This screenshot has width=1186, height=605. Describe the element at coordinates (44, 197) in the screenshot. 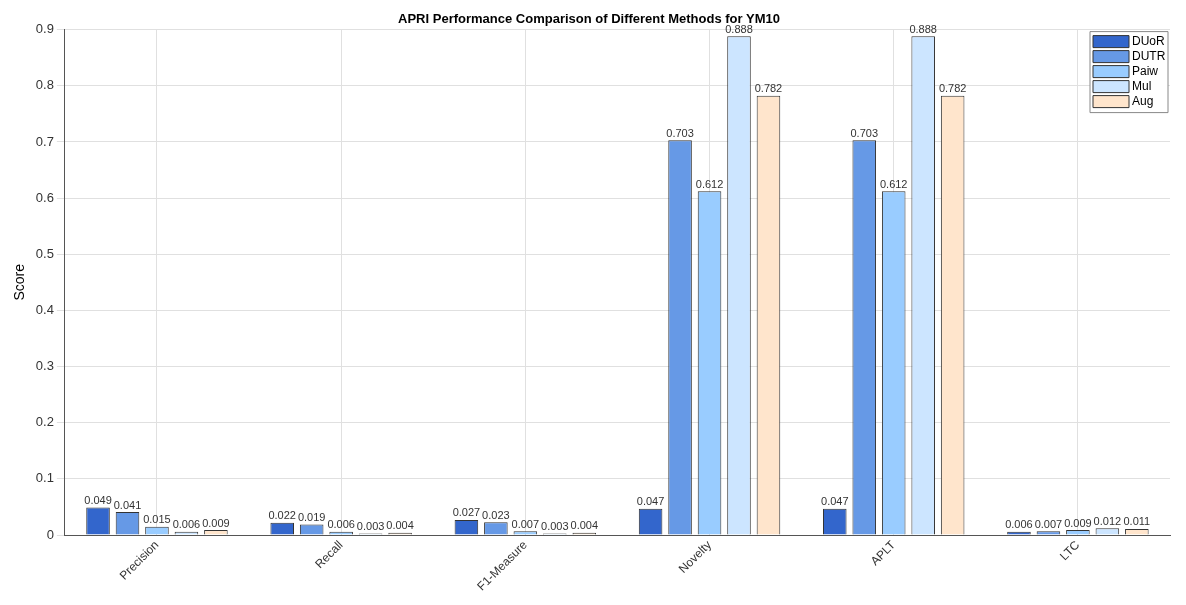

I see `y-tick-label: 0.6` at that location.